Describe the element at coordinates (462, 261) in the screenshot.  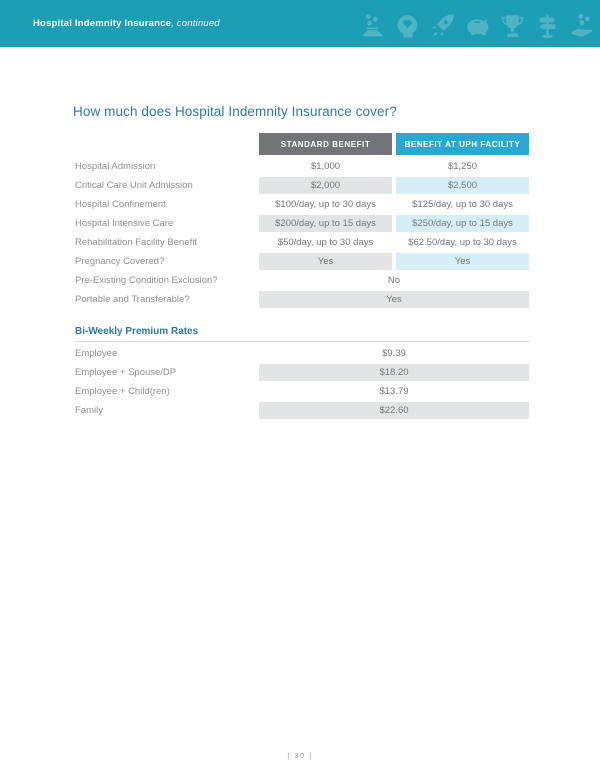
I see `benefit-uph-cell: Yes` at that location.